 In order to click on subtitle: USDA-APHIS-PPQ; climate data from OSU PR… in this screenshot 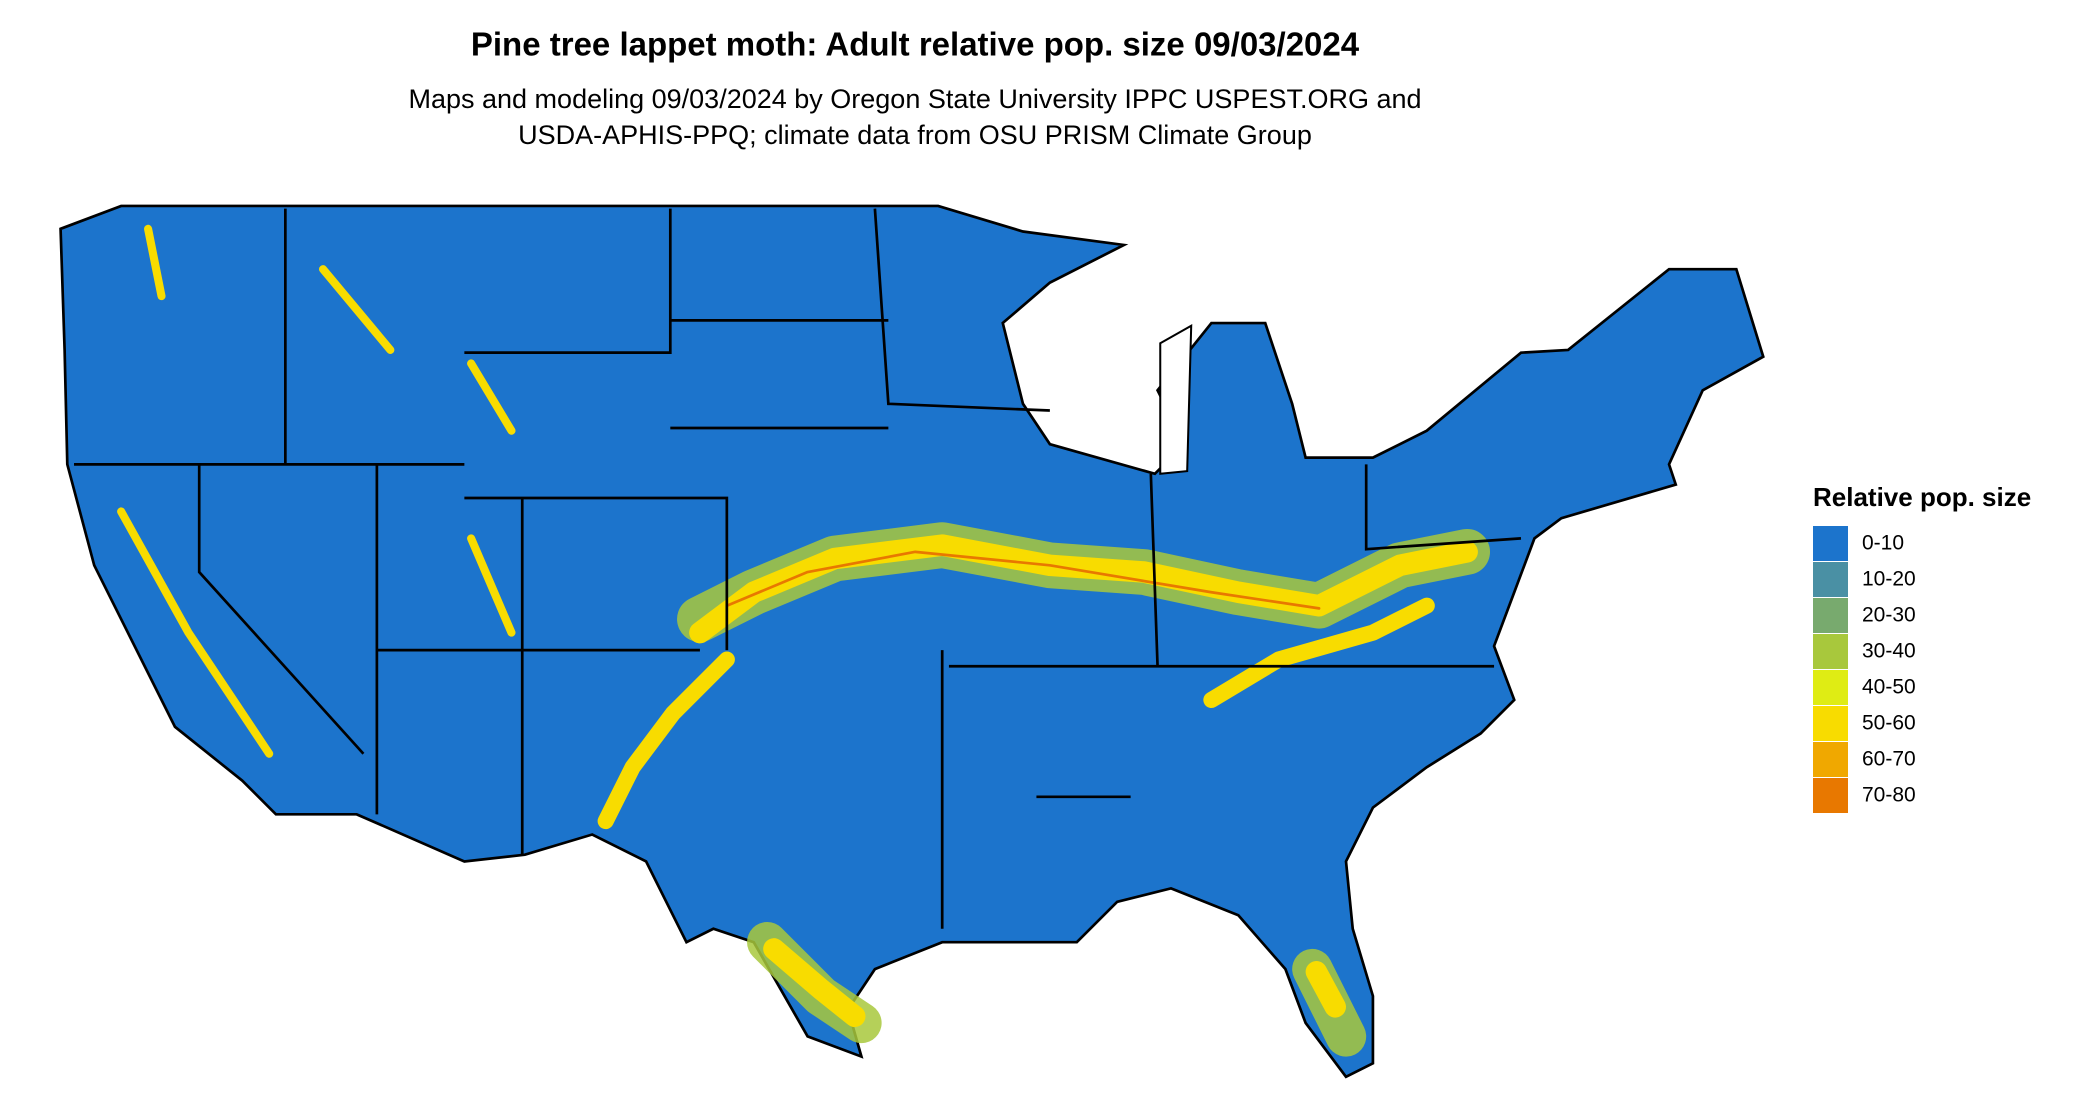, I will do `click(915, 135)`.